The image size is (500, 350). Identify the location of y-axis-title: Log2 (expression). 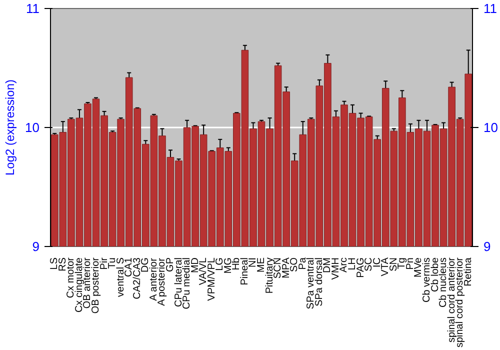
(10, 127).